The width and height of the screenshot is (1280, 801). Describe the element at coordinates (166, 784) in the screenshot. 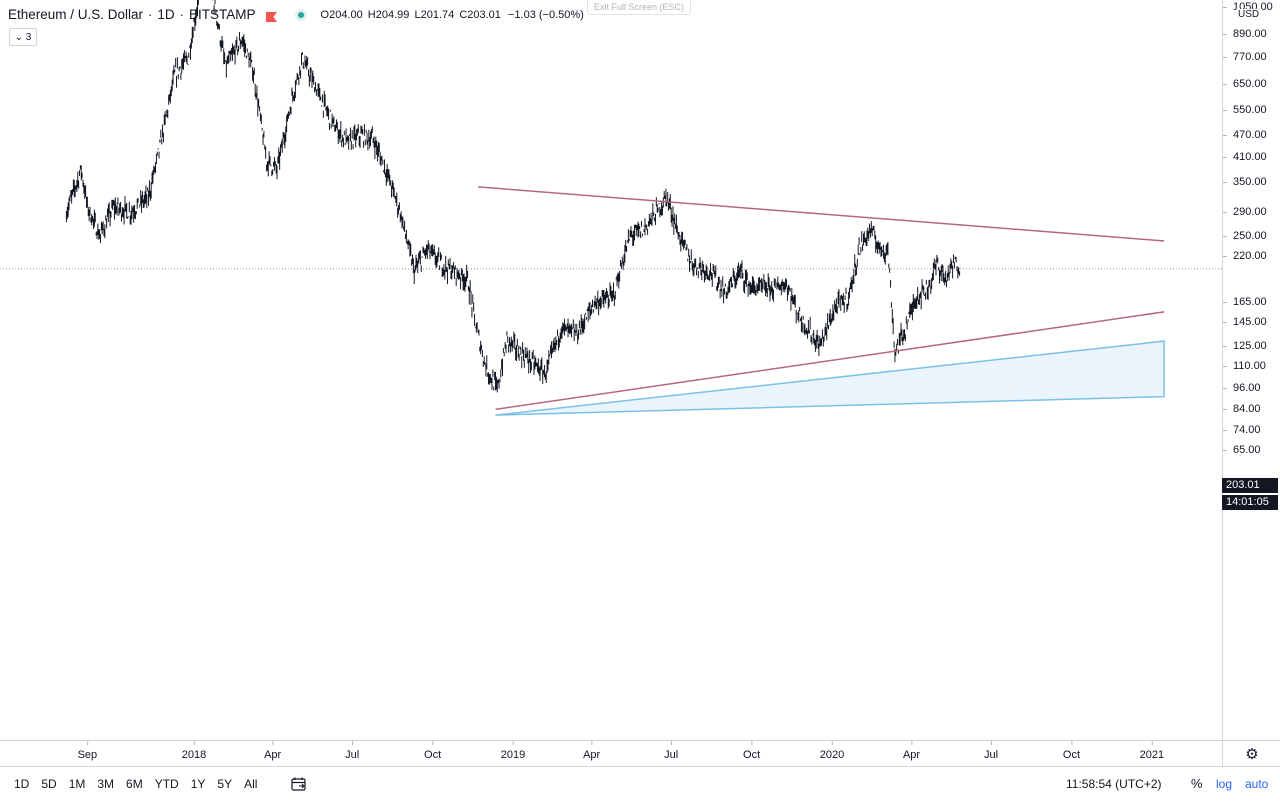

I see `range-button-ytd: YTD` at that location.